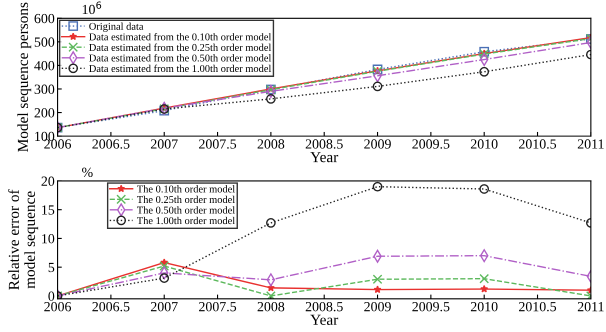  What do you see at coordinates (180, 68) in the screenshot?
I see `legend-label: Data estimated from the 1.00th order model` at bounding box center [180, 68].